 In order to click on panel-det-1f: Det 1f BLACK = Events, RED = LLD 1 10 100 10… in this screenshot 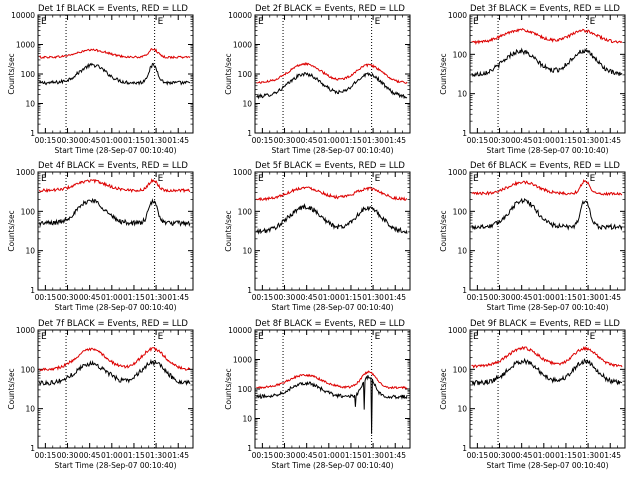, I will do `click(100, 79)`.